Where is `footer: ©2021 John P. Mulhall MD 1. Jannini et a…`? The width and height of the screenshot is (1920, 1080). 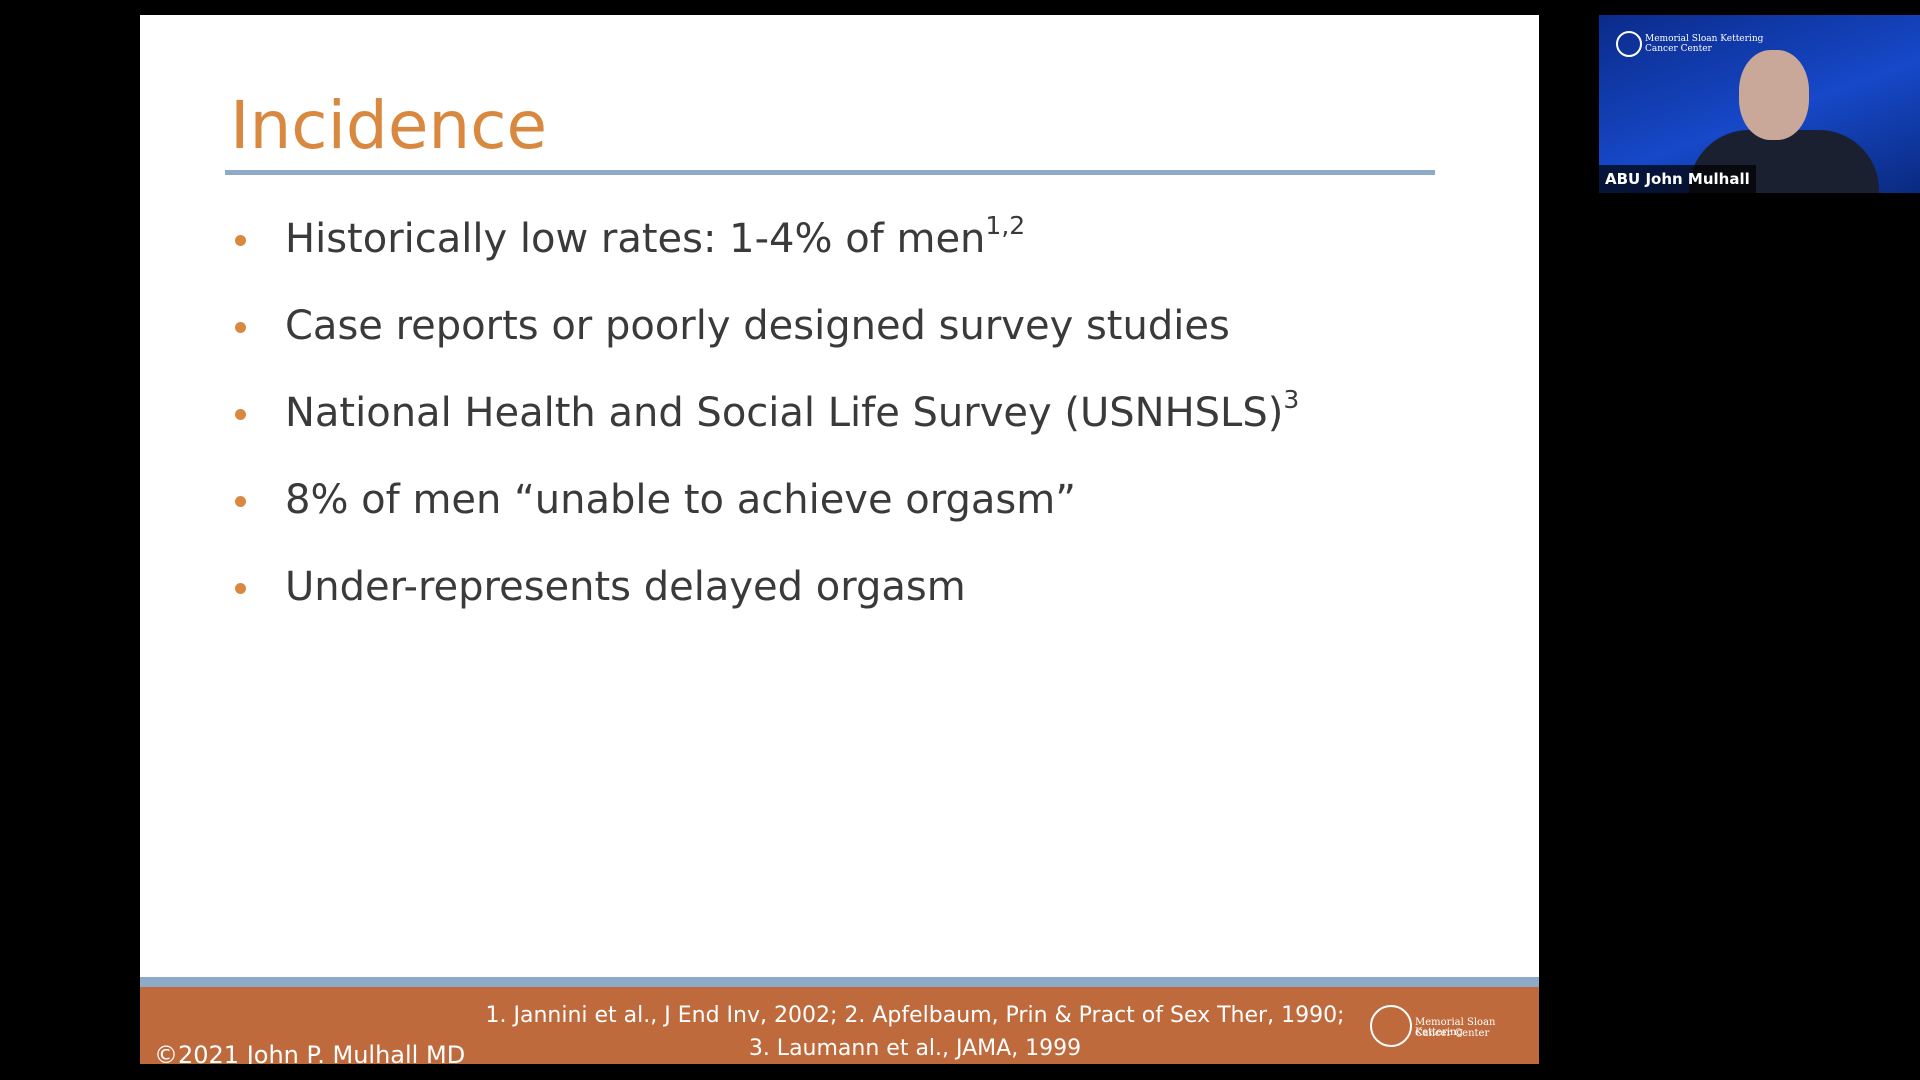 footer: ©2021 John P. Mulhall MD 1. Jannini et a… is located at coordinates (839, 1025).